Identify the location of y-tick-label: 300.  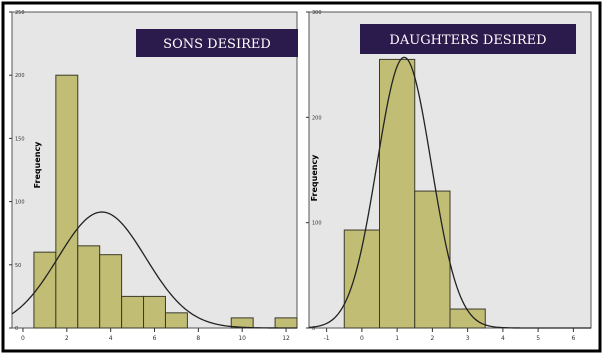
(317, 13).